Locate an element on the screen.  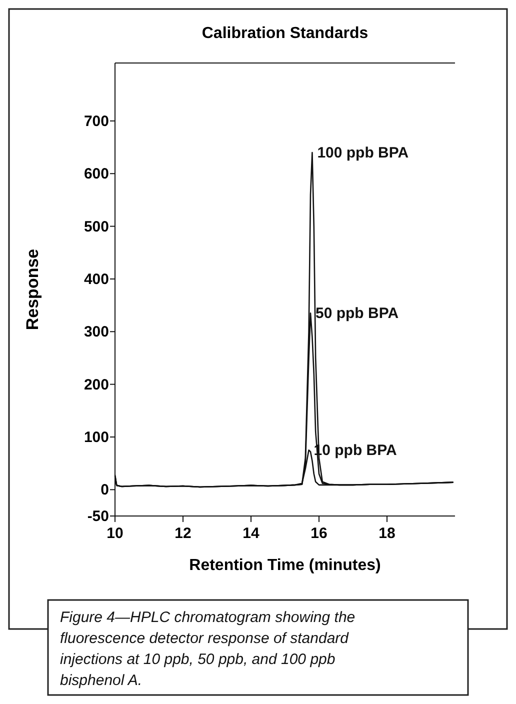
y-tick-label: 700 is located at coordinates (96, 121).